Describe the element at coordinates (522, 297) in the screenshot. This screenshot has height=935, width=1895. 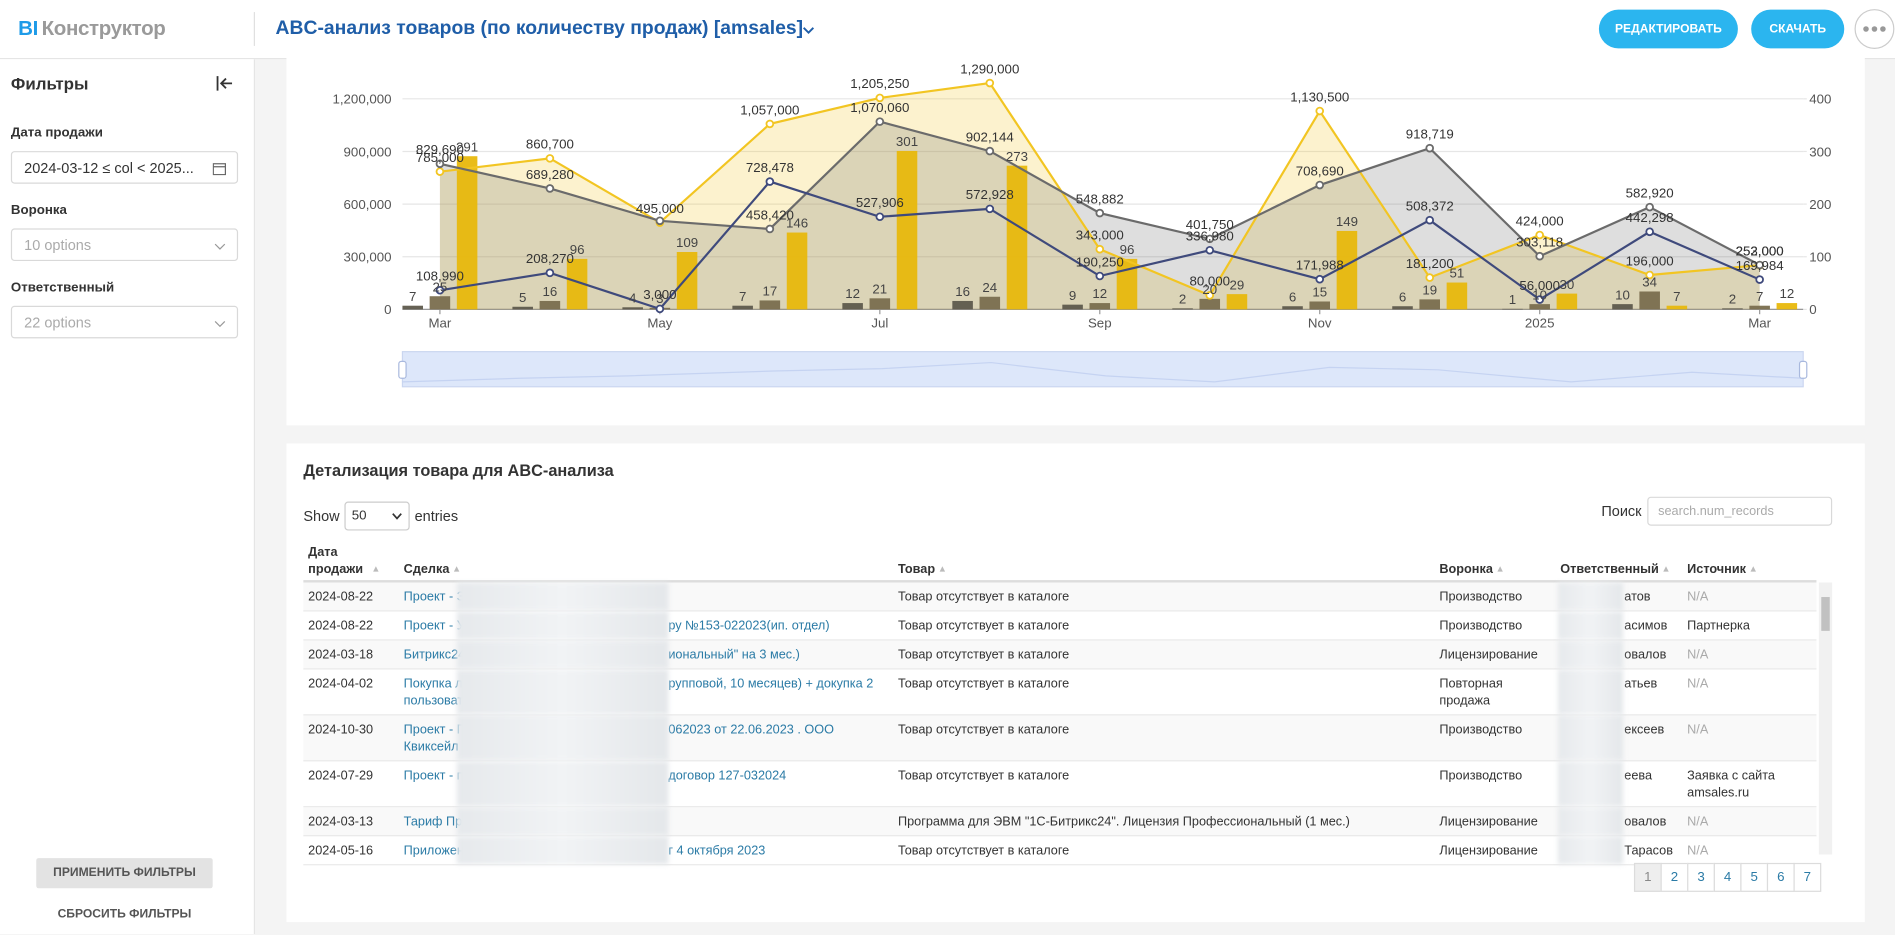
I see `data-label: 5` at that location.